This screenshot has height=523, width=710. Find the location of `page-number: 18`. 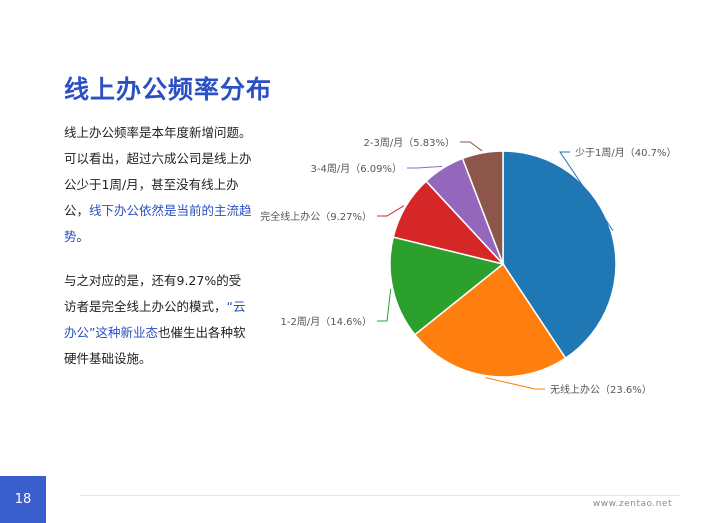

page-number: 18 is located at coordinates (23, 499).